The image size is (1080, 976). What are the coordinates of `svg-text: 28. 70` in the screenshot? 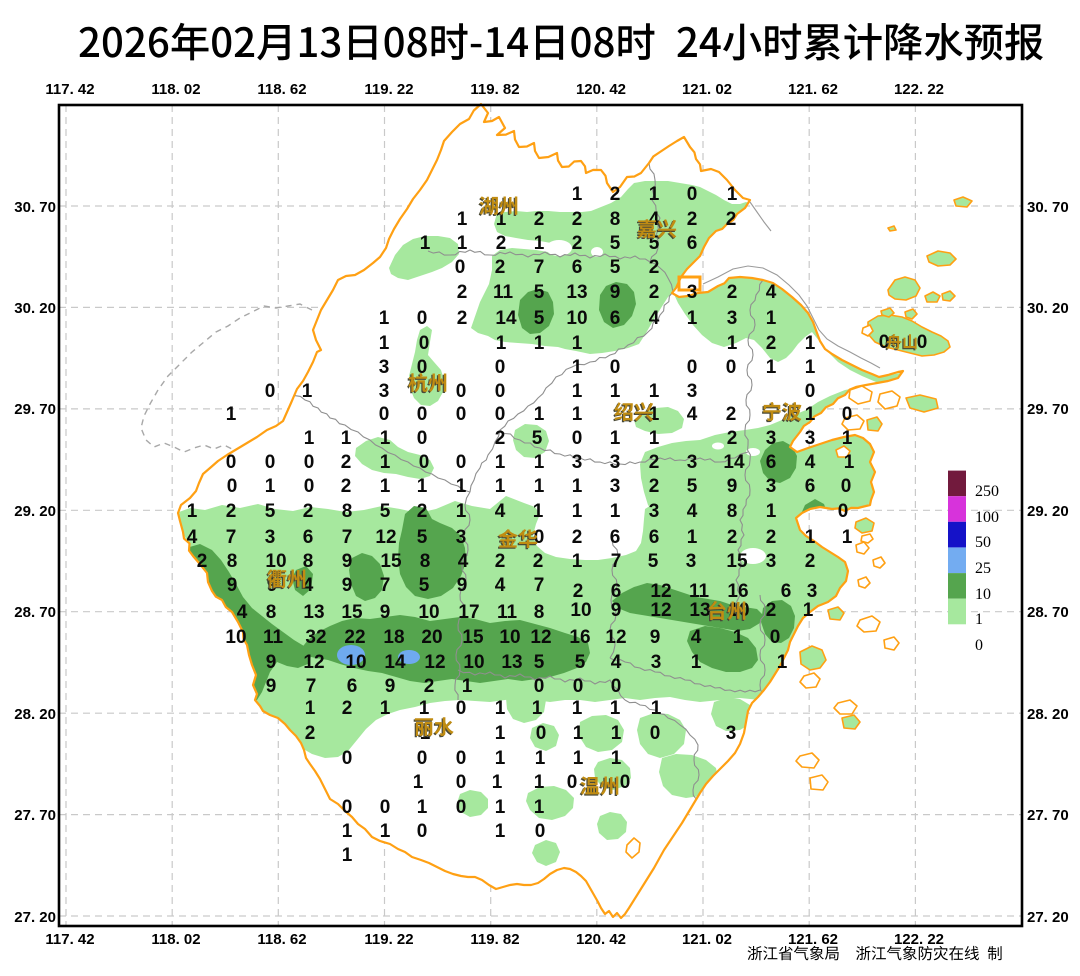 It's located at (1048, 612).